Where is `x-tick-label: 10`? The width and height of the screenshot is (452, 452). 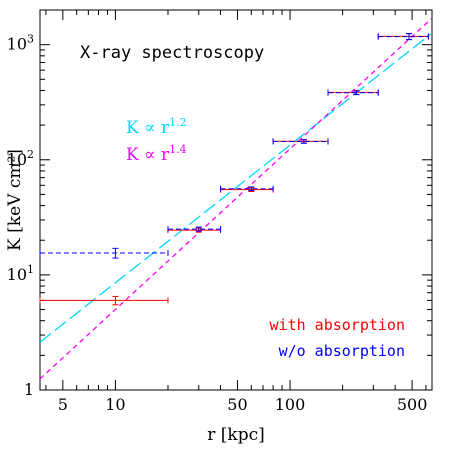 x-tick-label: 10 is located at coordinates (115, 404).